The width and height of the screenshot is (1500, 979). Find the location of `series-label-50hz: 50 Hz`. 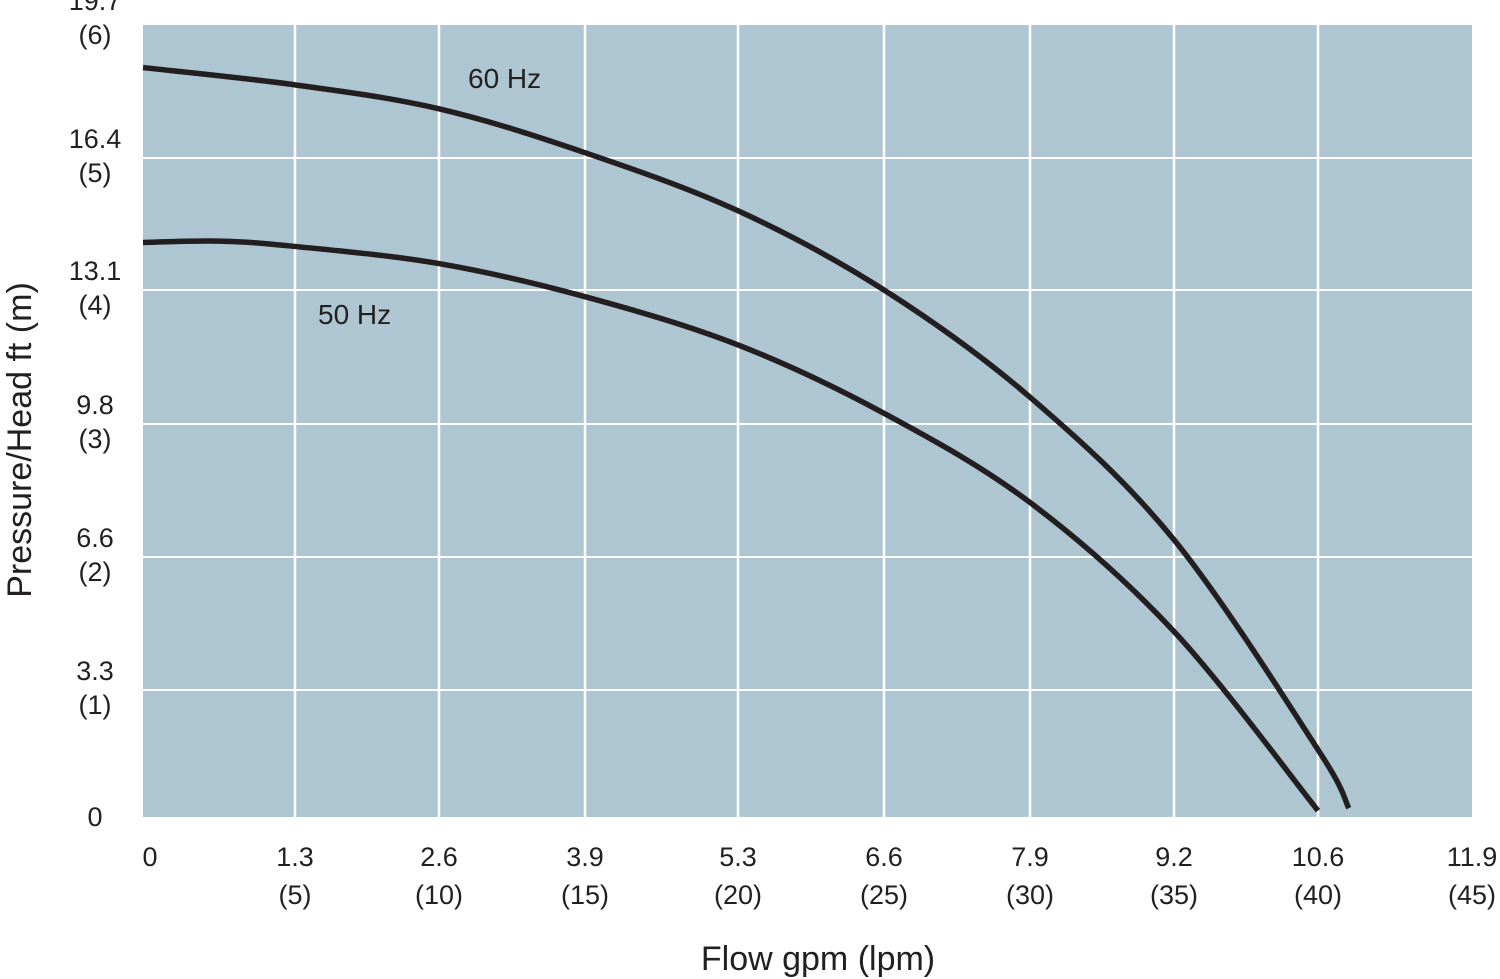

series-label-50hz: 50 Hz is located at coordinates (354, 314).